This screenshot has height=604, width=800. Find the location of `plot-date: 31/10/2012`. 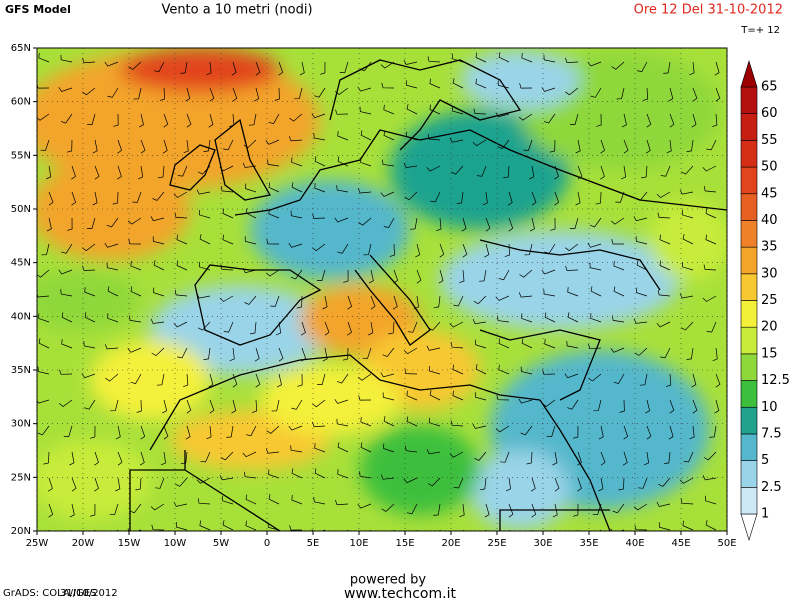

plot-date: 31/10/2012 is located at coordinates (89, 593).